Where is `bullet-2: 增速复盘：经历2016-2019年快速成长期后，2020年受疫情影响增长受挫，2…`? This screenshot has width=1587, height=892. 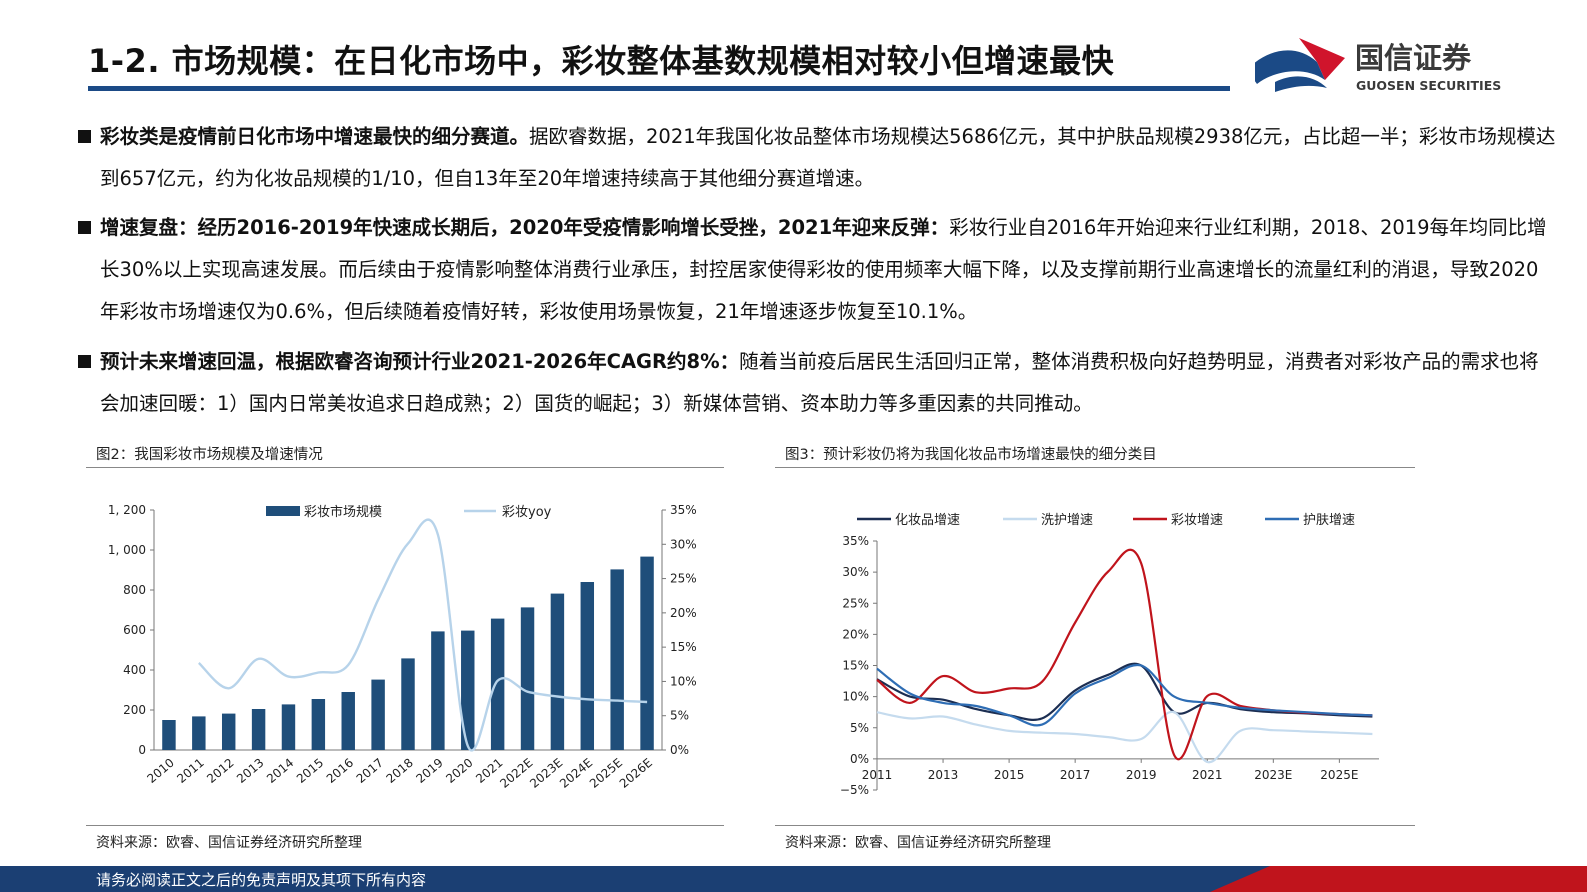
bullet-2: 增速复盘：经历2016-2019年快速成长期后，2020年受疫情影响增长受挫，2… is located at coordinates (816, 270).